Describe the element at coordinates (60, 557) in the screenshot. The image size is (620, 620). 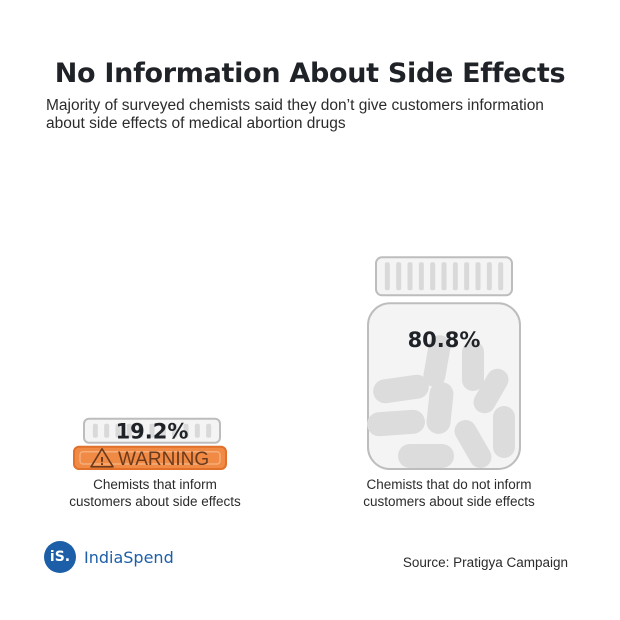
I see `logo-mark: iS.` at that location.